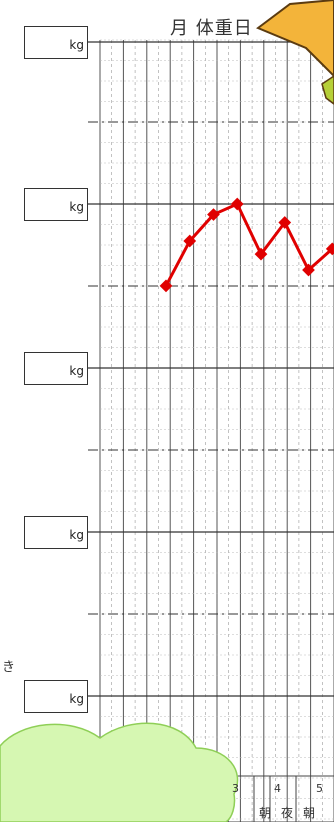 This screenshot has height=822, width=334. I want to click on weight-input-box-4: kg, so click(56, 532).